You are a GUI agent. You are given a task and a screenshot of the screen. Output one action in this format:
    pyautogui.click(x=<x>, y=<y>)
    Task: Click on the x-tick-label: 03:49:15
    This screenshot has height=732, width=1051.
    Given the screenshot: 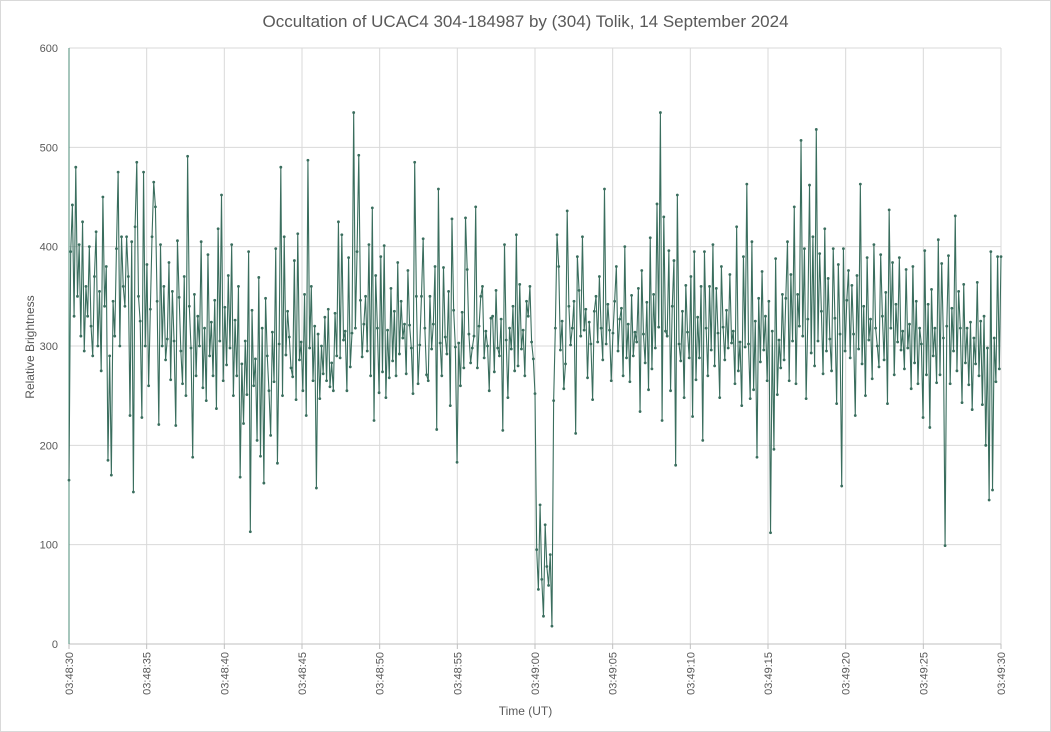 What is the action you would take?
    pyautogui.click(x=769, y=673)
    